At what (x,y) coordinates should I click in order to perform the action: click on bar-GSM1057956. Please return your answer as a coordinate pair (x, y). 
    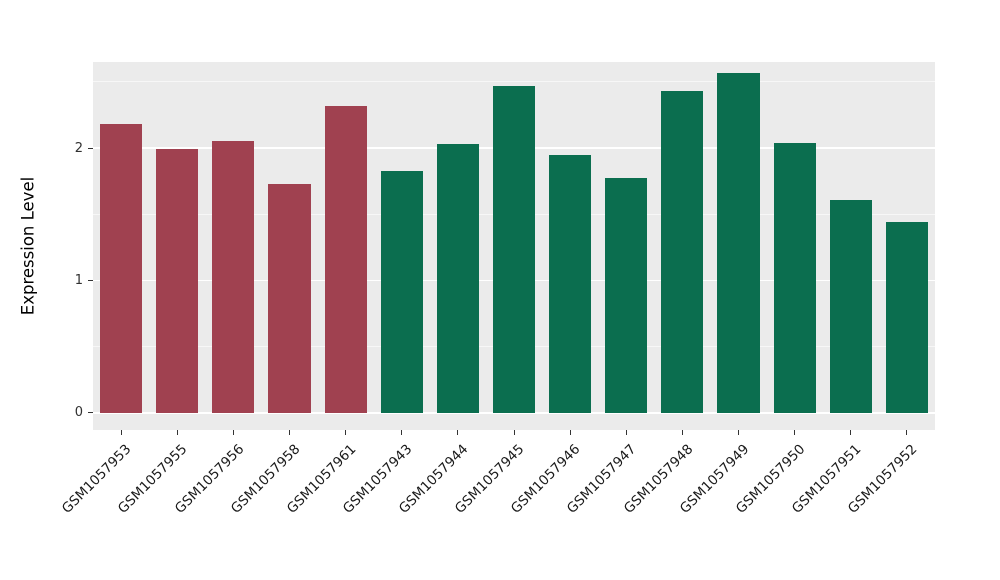
    Looking at the image, I should click on (233, 277).